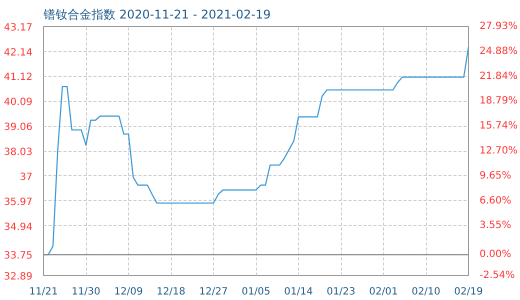  Describe the element at coordinates (156, 15) in the screenshot. I see `chart-title: 镨钕合金指数 2020-11-21 - 2021-02-19` at that location.